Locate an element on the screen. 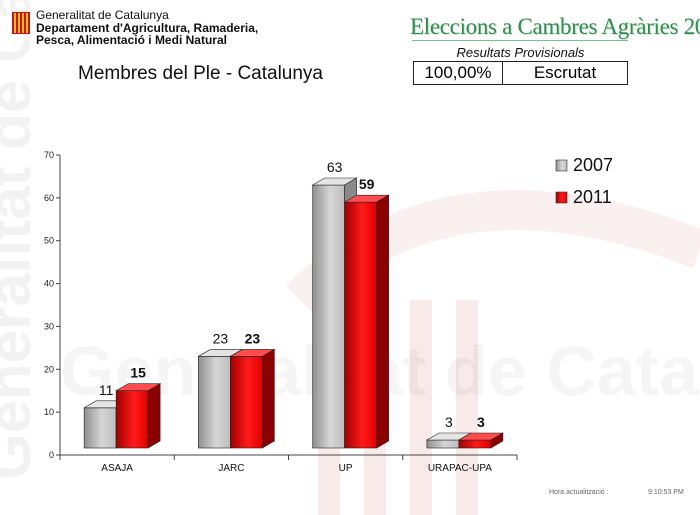 Image resolution: width=700 pixels, height=515 pixels. y-tick-label: 10 is located at coordinates (49, 412).